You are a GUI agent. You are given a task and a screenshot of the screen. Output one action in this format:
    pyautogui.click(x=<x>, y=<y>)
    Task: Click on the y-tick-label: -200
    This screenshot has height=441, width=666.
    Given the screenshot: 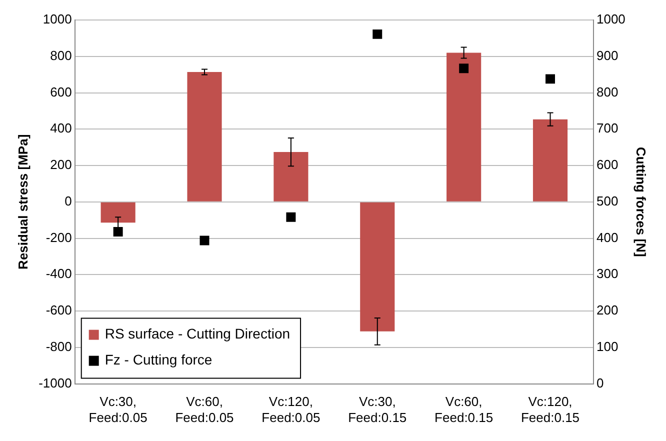 What is the action you would take?
    pyautogui.click(x=59, y=237)
    